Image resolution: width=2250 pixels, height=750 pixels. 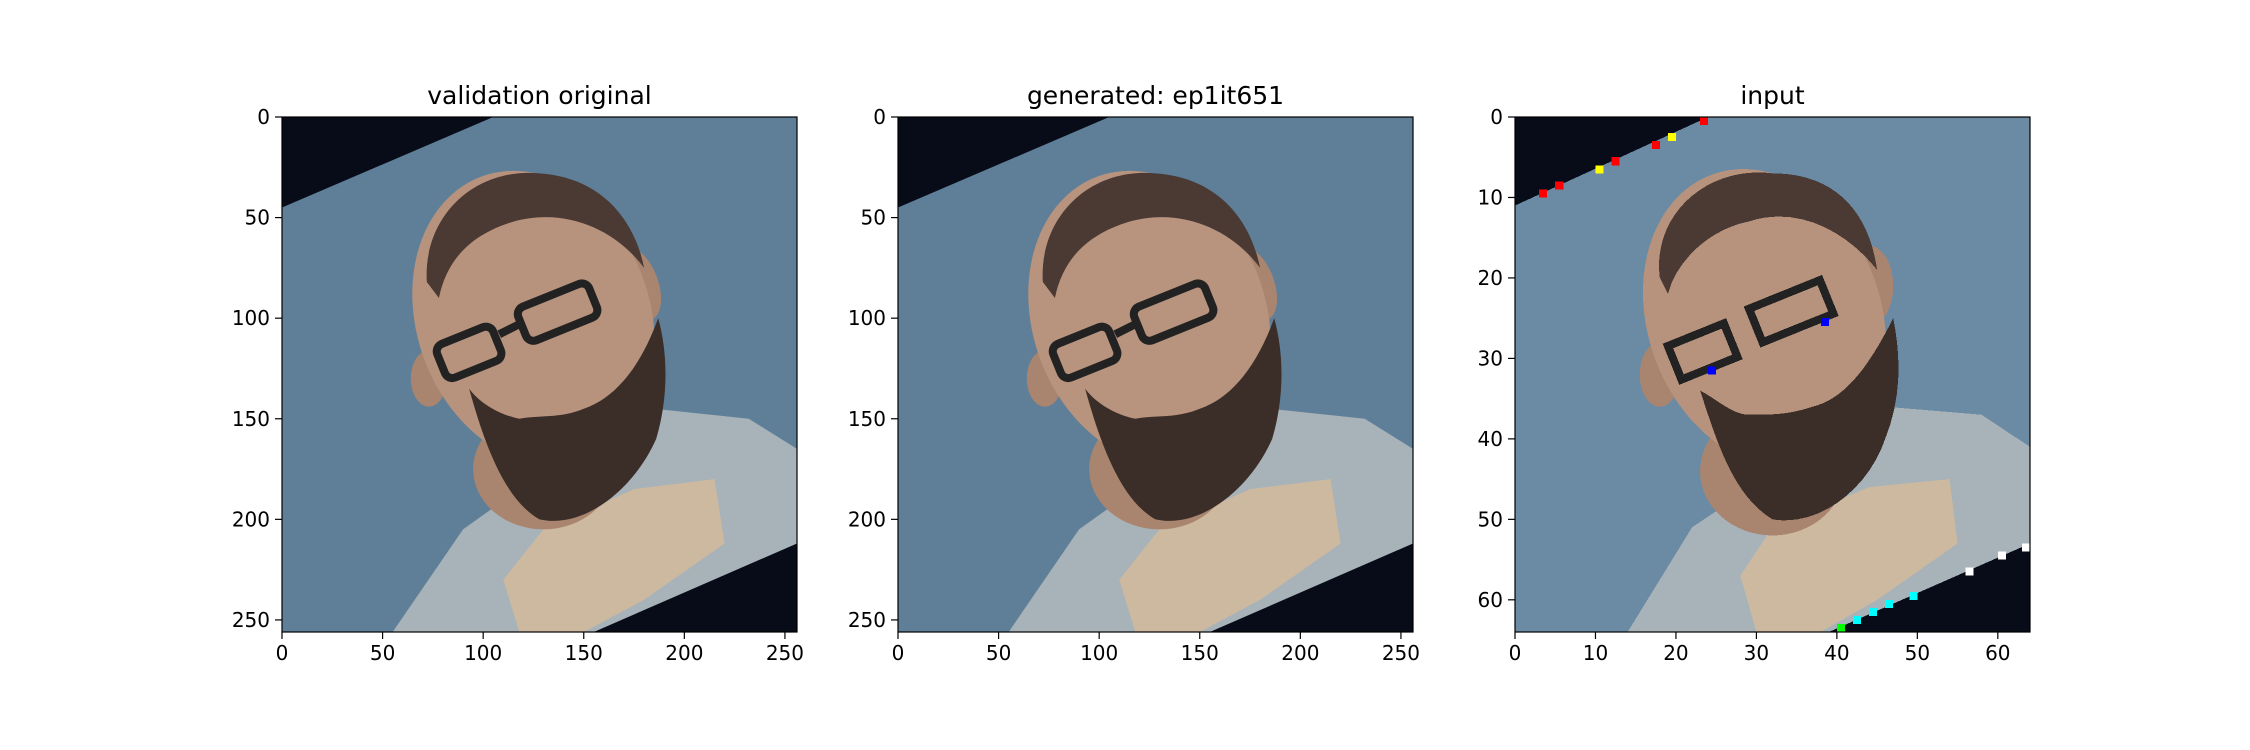 I want to click on panel-title: input, so click(x=1772, y=95).